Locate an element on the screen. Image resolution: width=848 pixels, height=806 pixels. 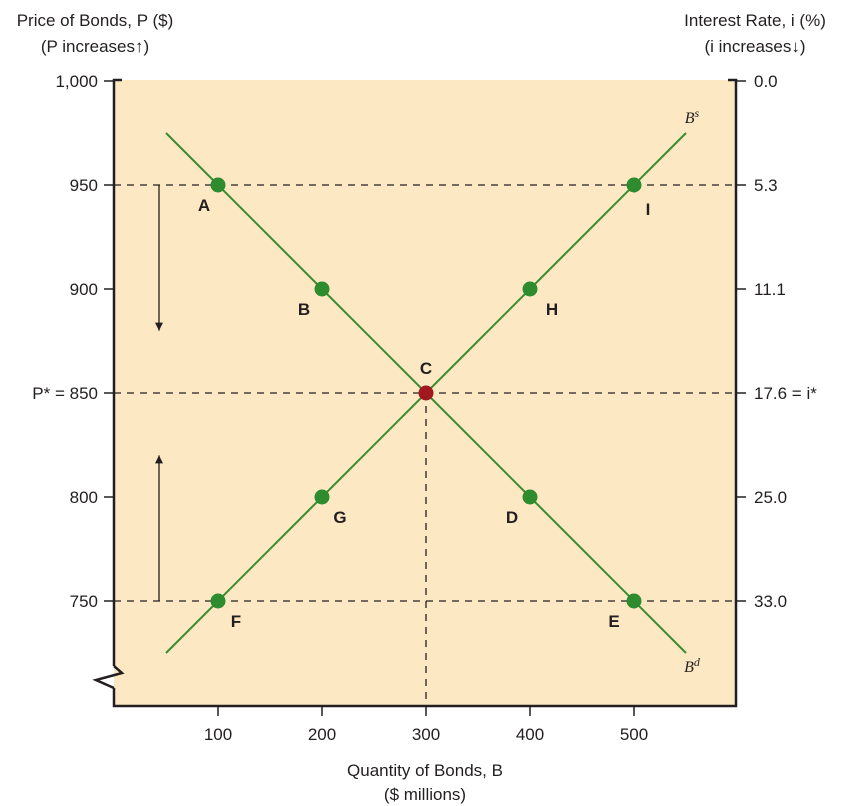
y-left-tick-label: 900 is located at coordinates (84, 289).